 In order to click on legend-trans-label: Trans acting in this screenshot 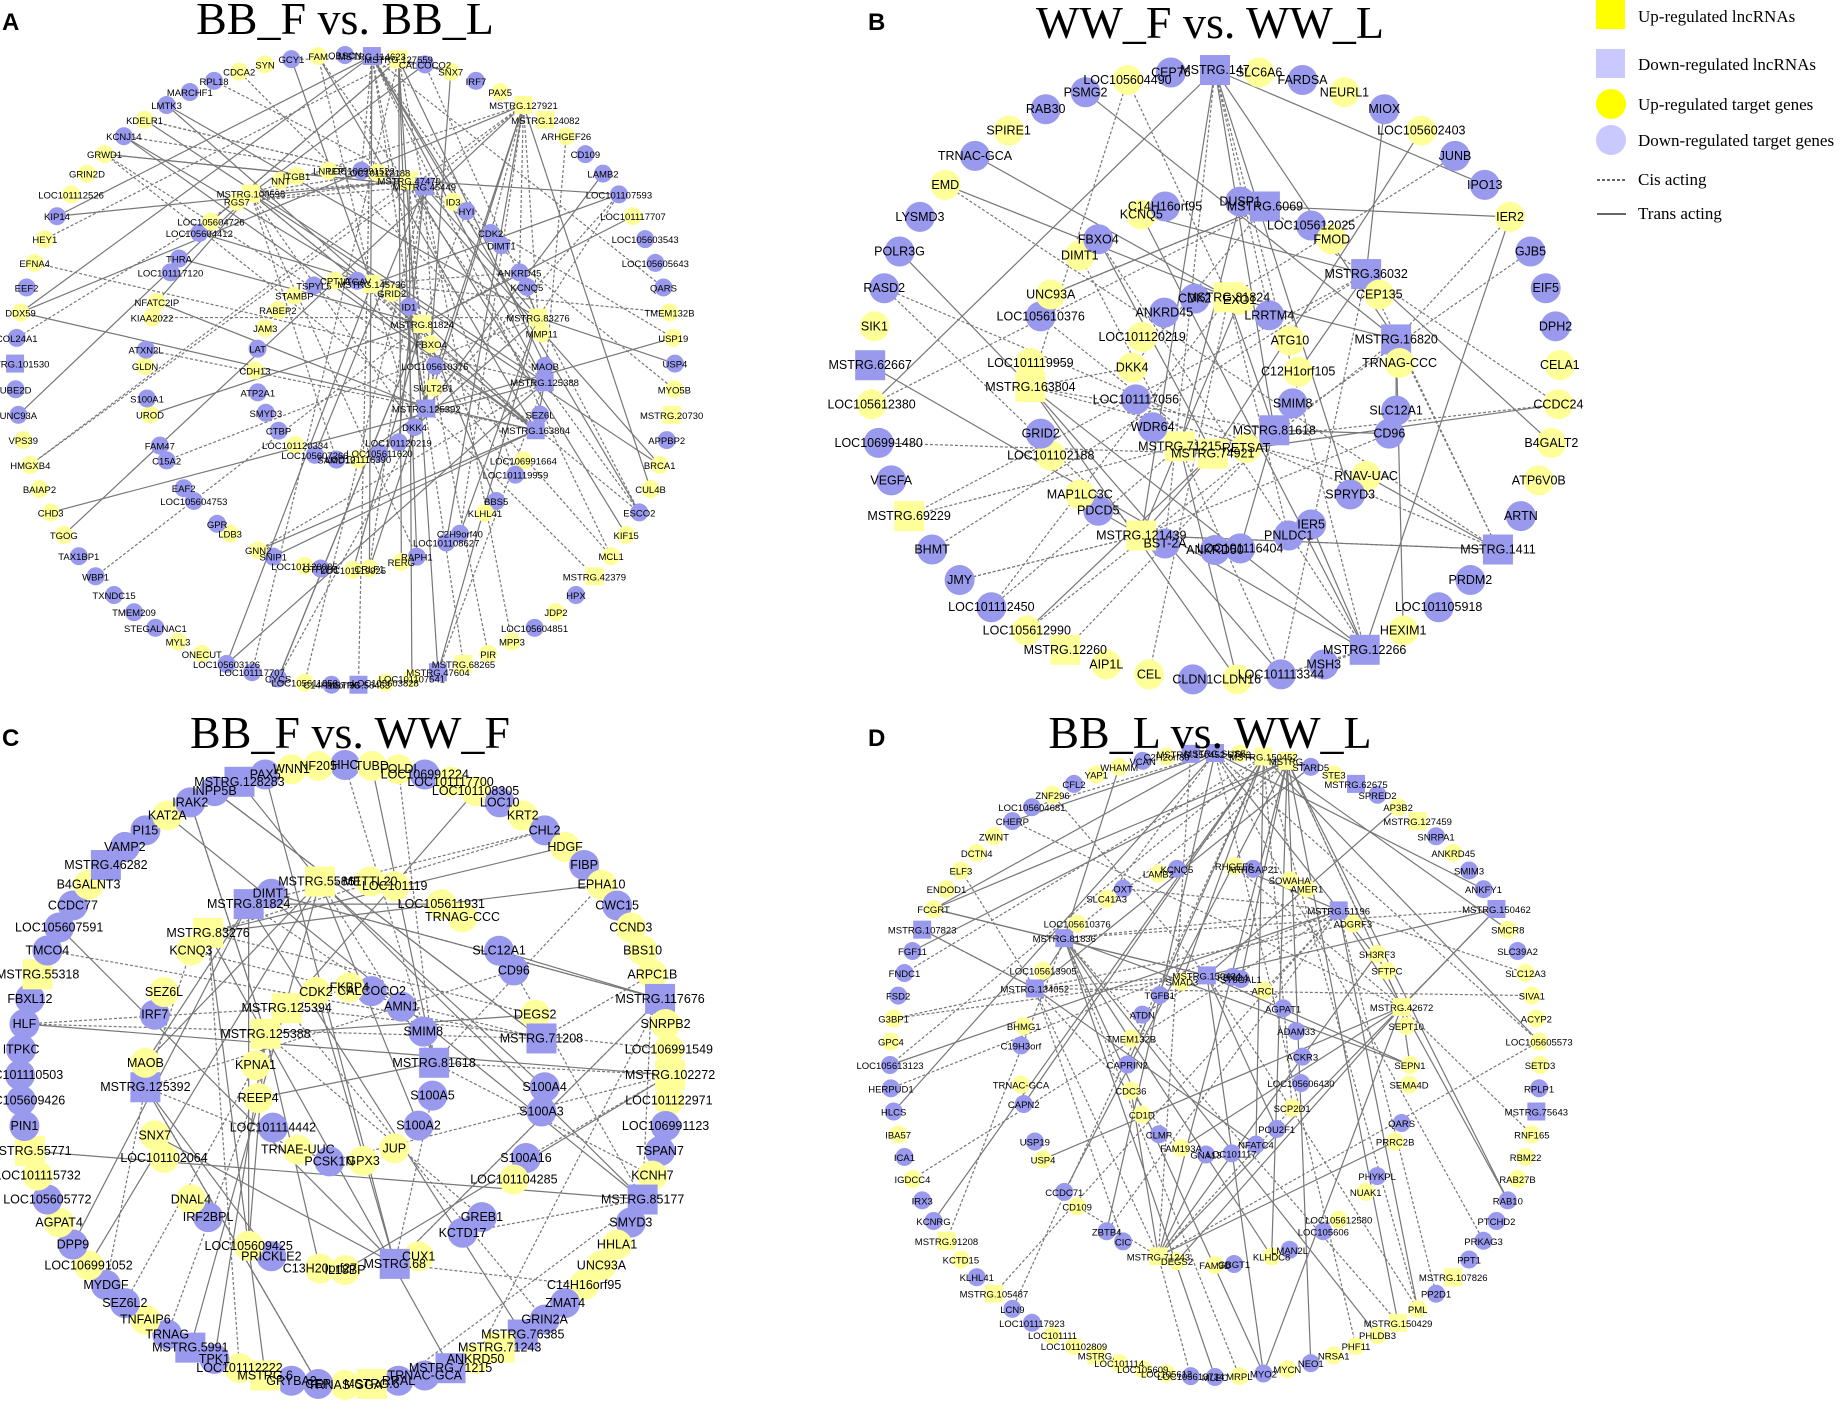, I will do `click(1680, 213)`.